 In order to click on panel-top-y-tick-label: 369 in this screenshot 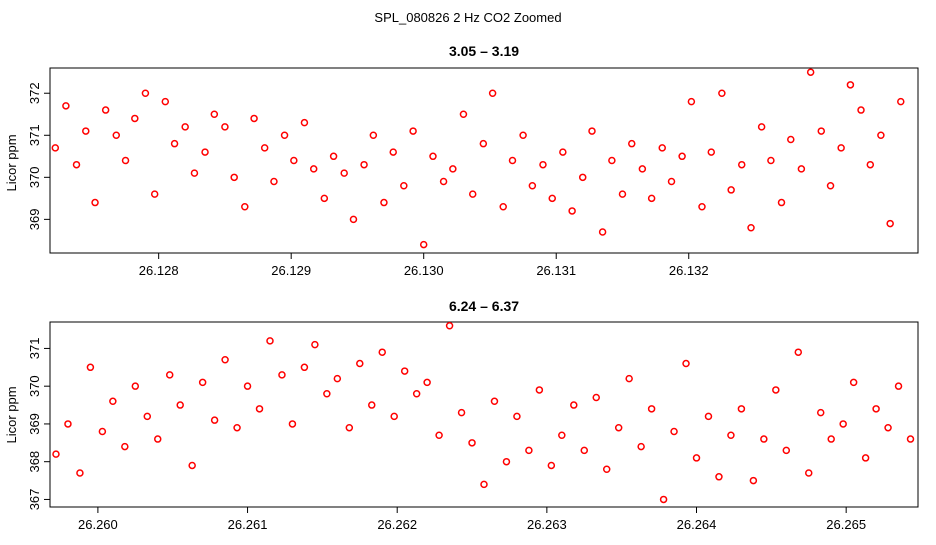, I will do `click(34, 220)`.